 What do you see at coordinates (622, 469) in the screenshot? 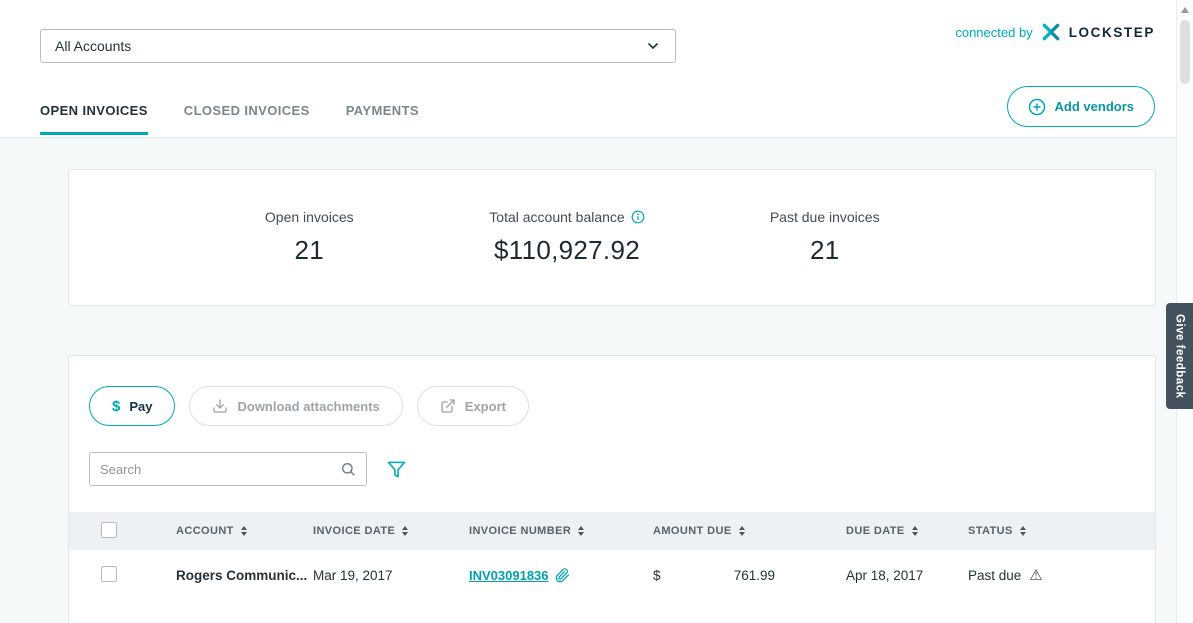
I see `search-row` at bounding box center [622, 469].